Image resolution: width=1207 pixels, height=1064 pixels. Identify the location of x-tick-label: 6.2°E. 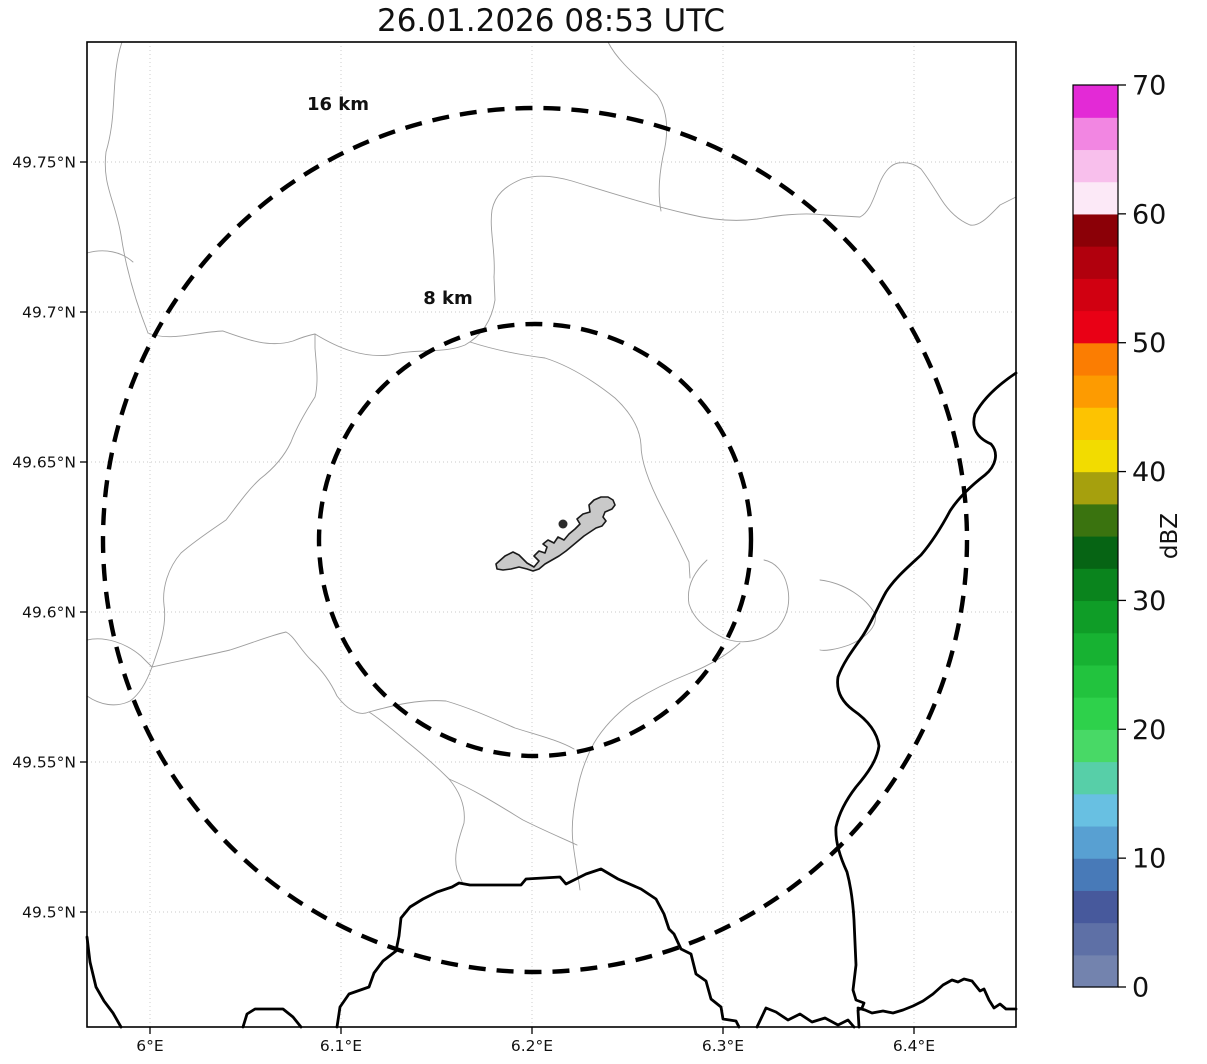
(532, 1046).